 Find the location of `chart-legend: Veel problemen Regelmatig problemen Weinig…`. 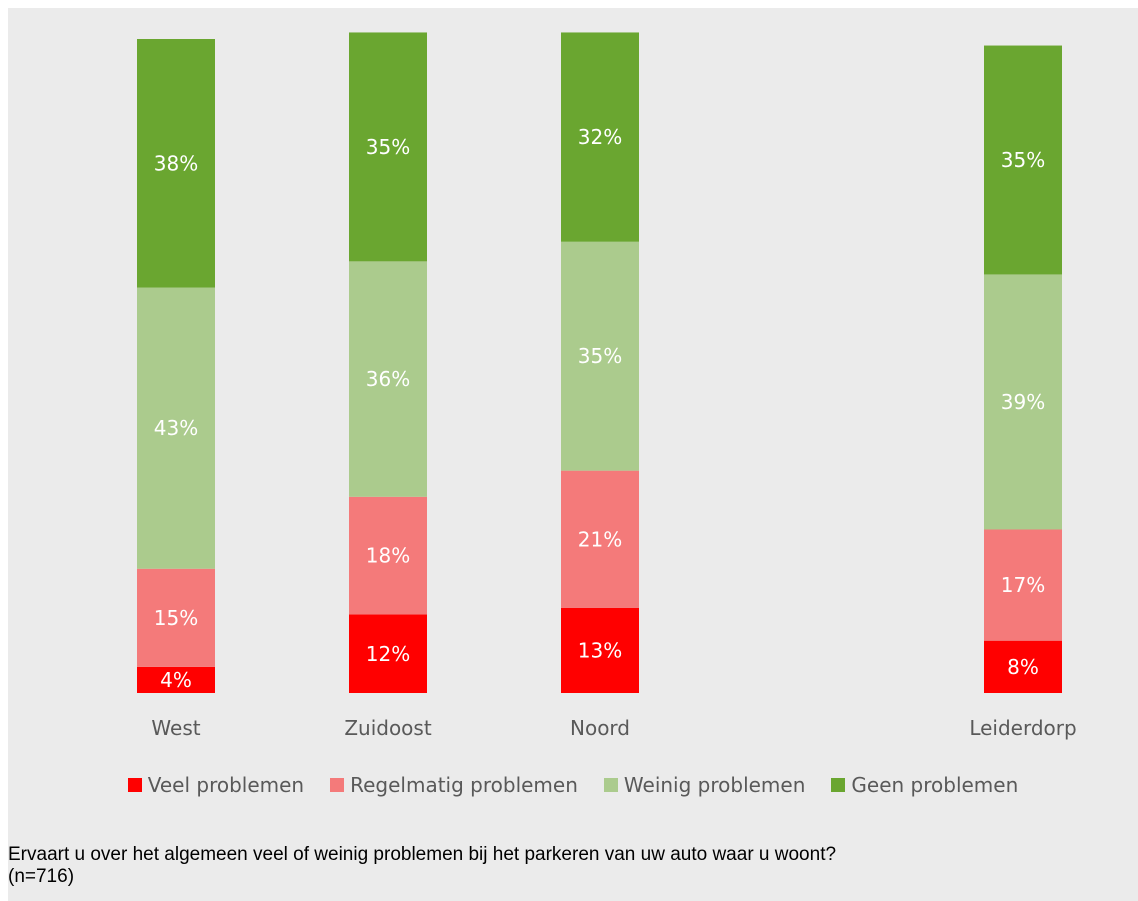

chart-legend: Veel problemen Regelmatig problemen Weinig… is located at coordinates (573, 785).